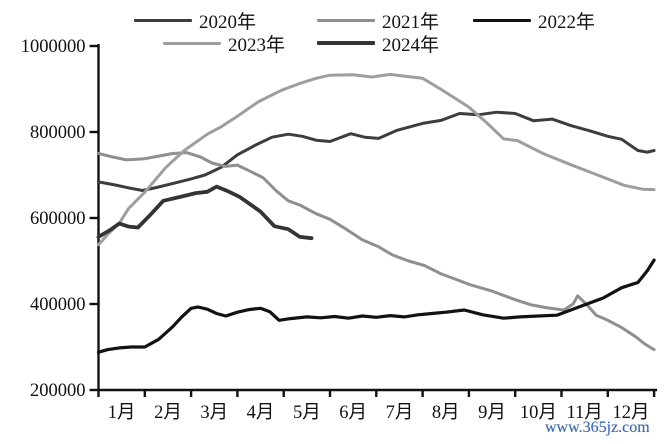 Image resolution: width=670 pixels, height=444 pixels. Describe the element at coordinates (630, 413) in the screenshot. I see `x-axis-label: 12月` at that location.